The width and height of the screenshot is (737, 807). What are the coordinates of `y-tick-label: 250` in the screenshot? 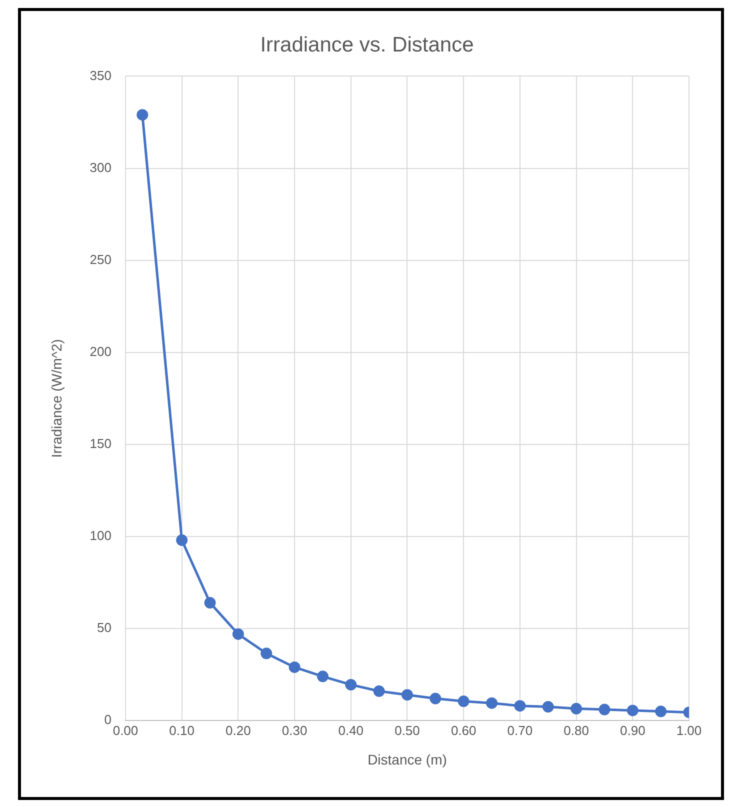 It's located at (101, 259).